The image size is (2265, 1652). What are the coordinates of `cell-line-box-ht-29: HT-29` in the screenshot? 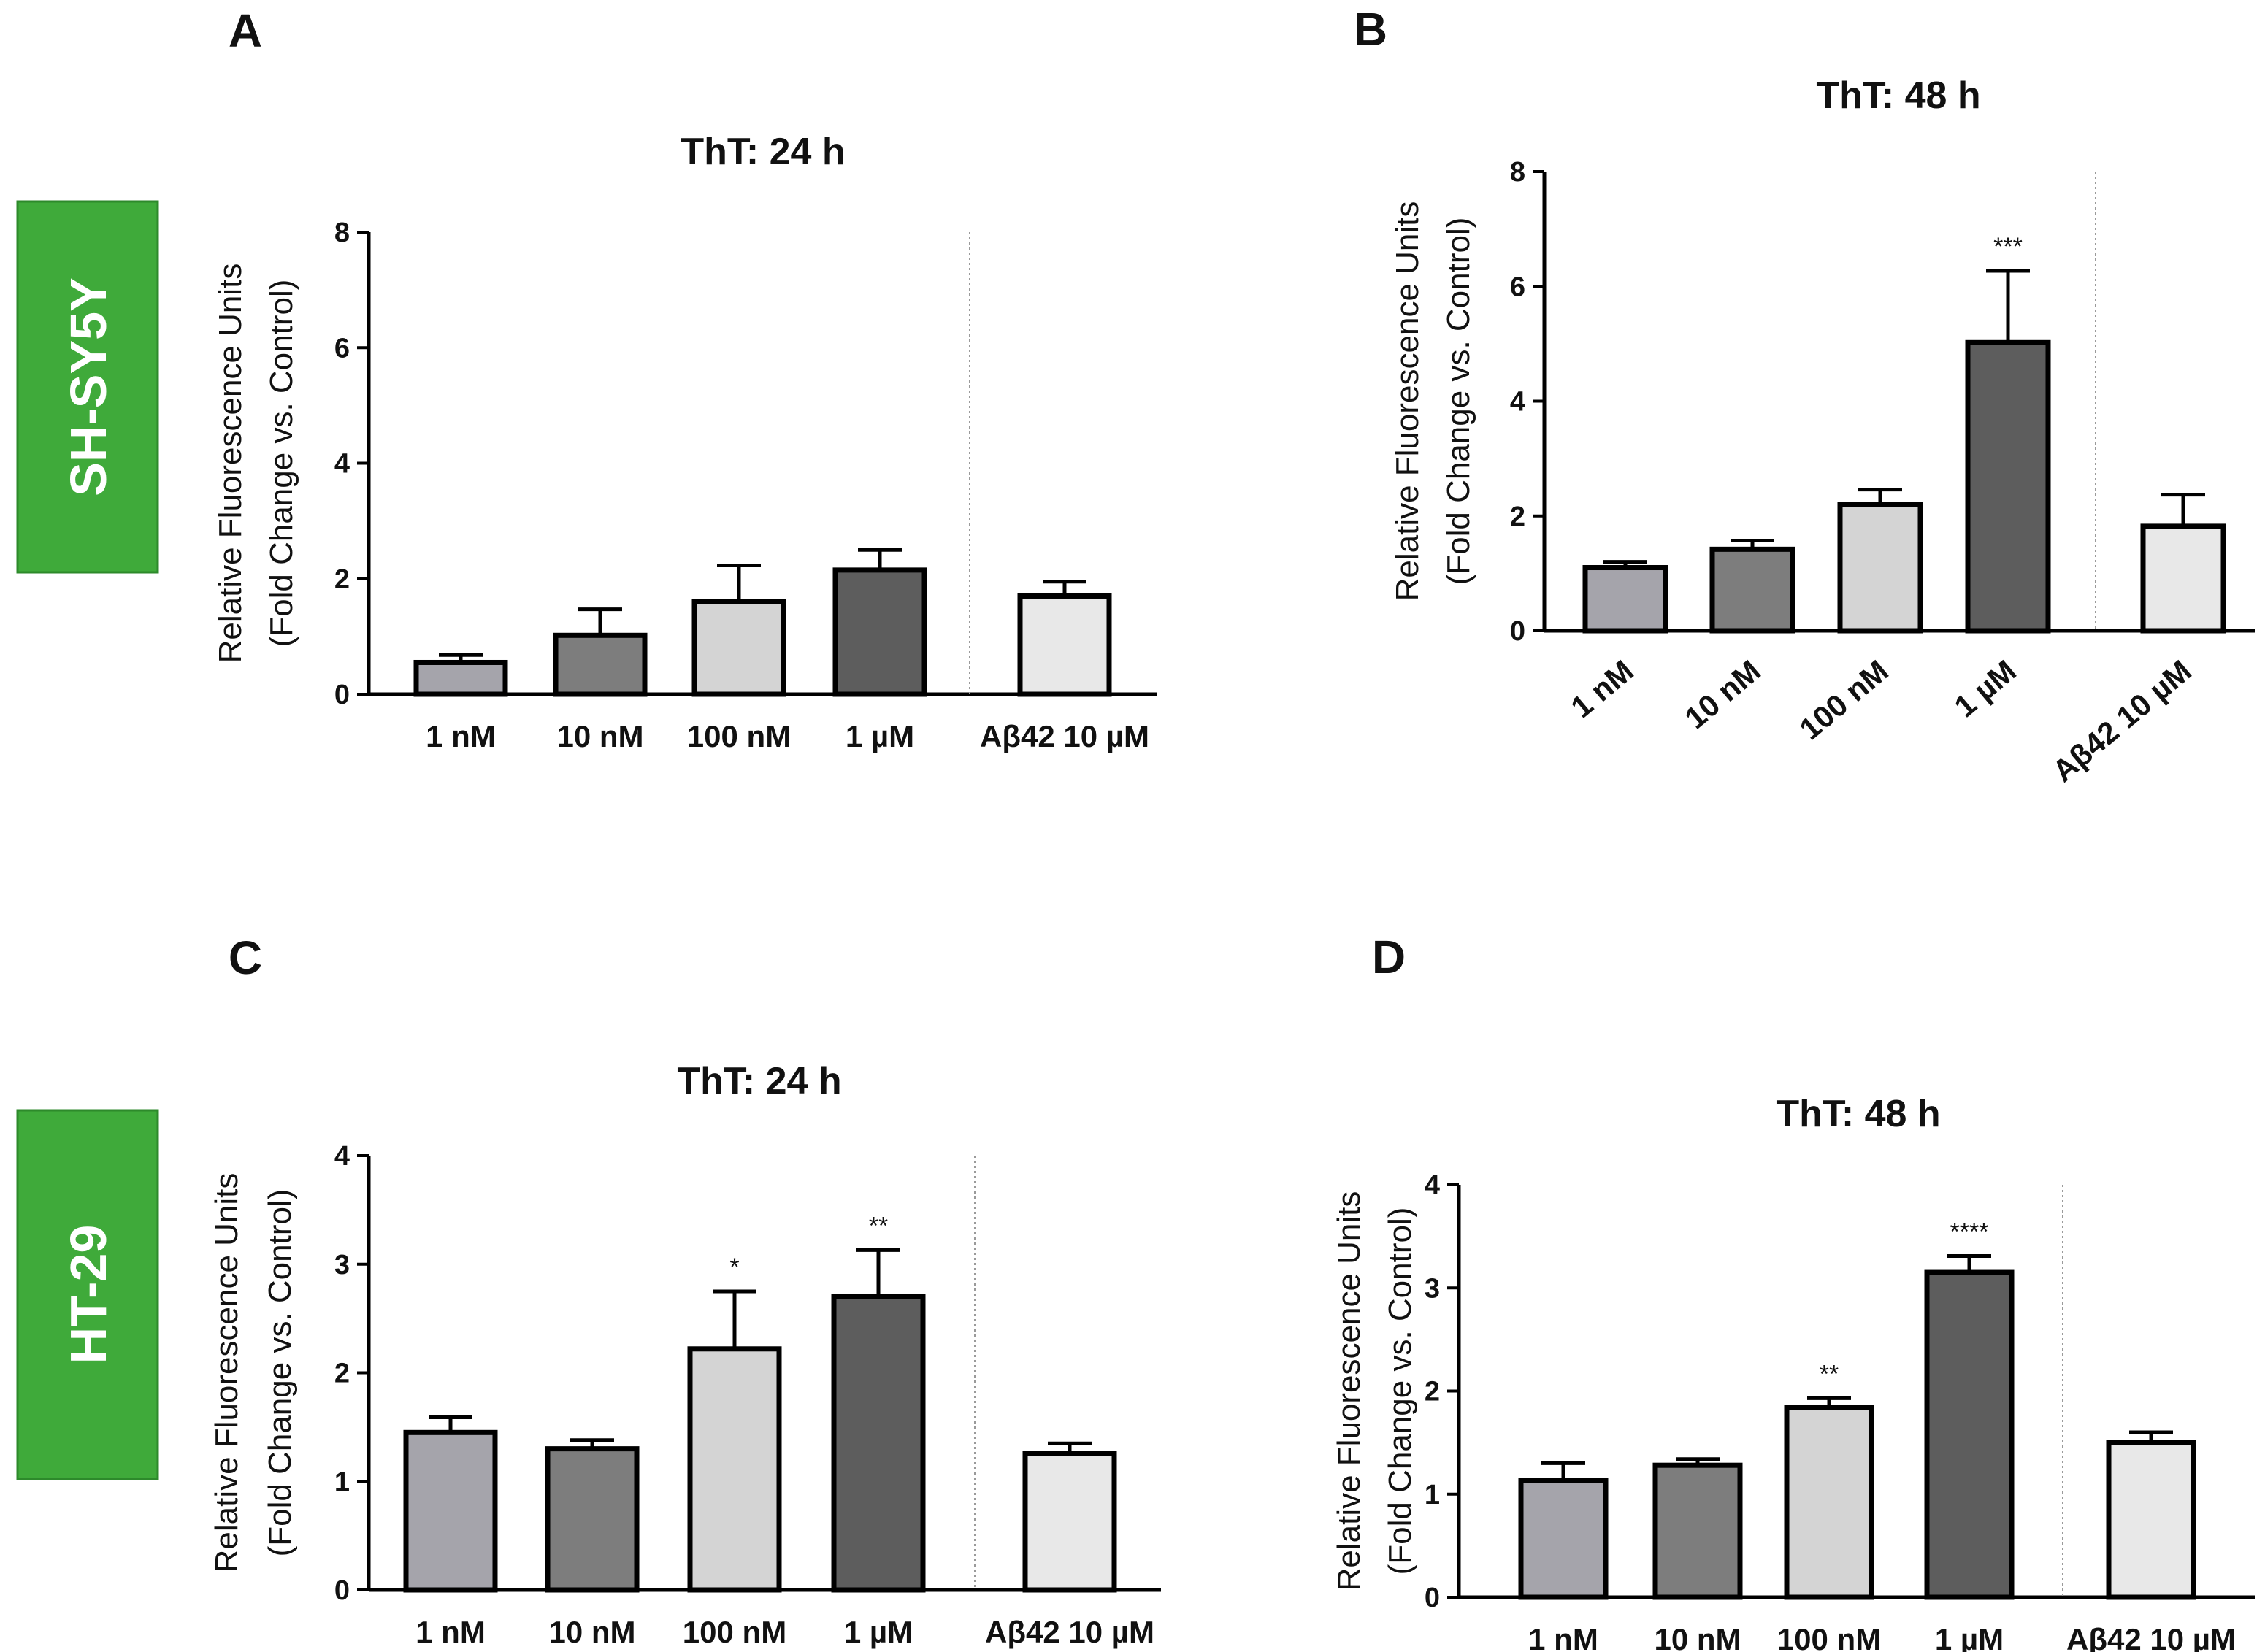 It's located at (87, 1294).